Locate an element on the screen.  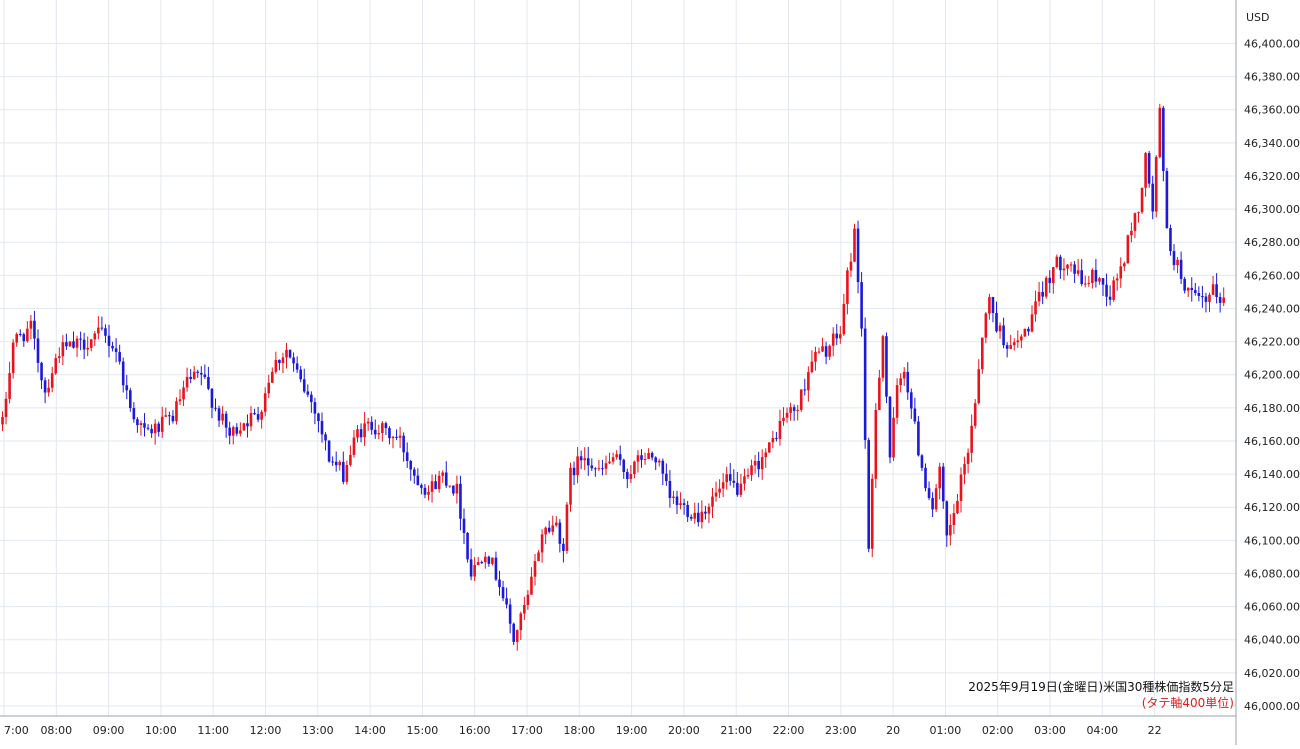
price-tick-label: 46,020.00 is located at coordinates (1272, 673).